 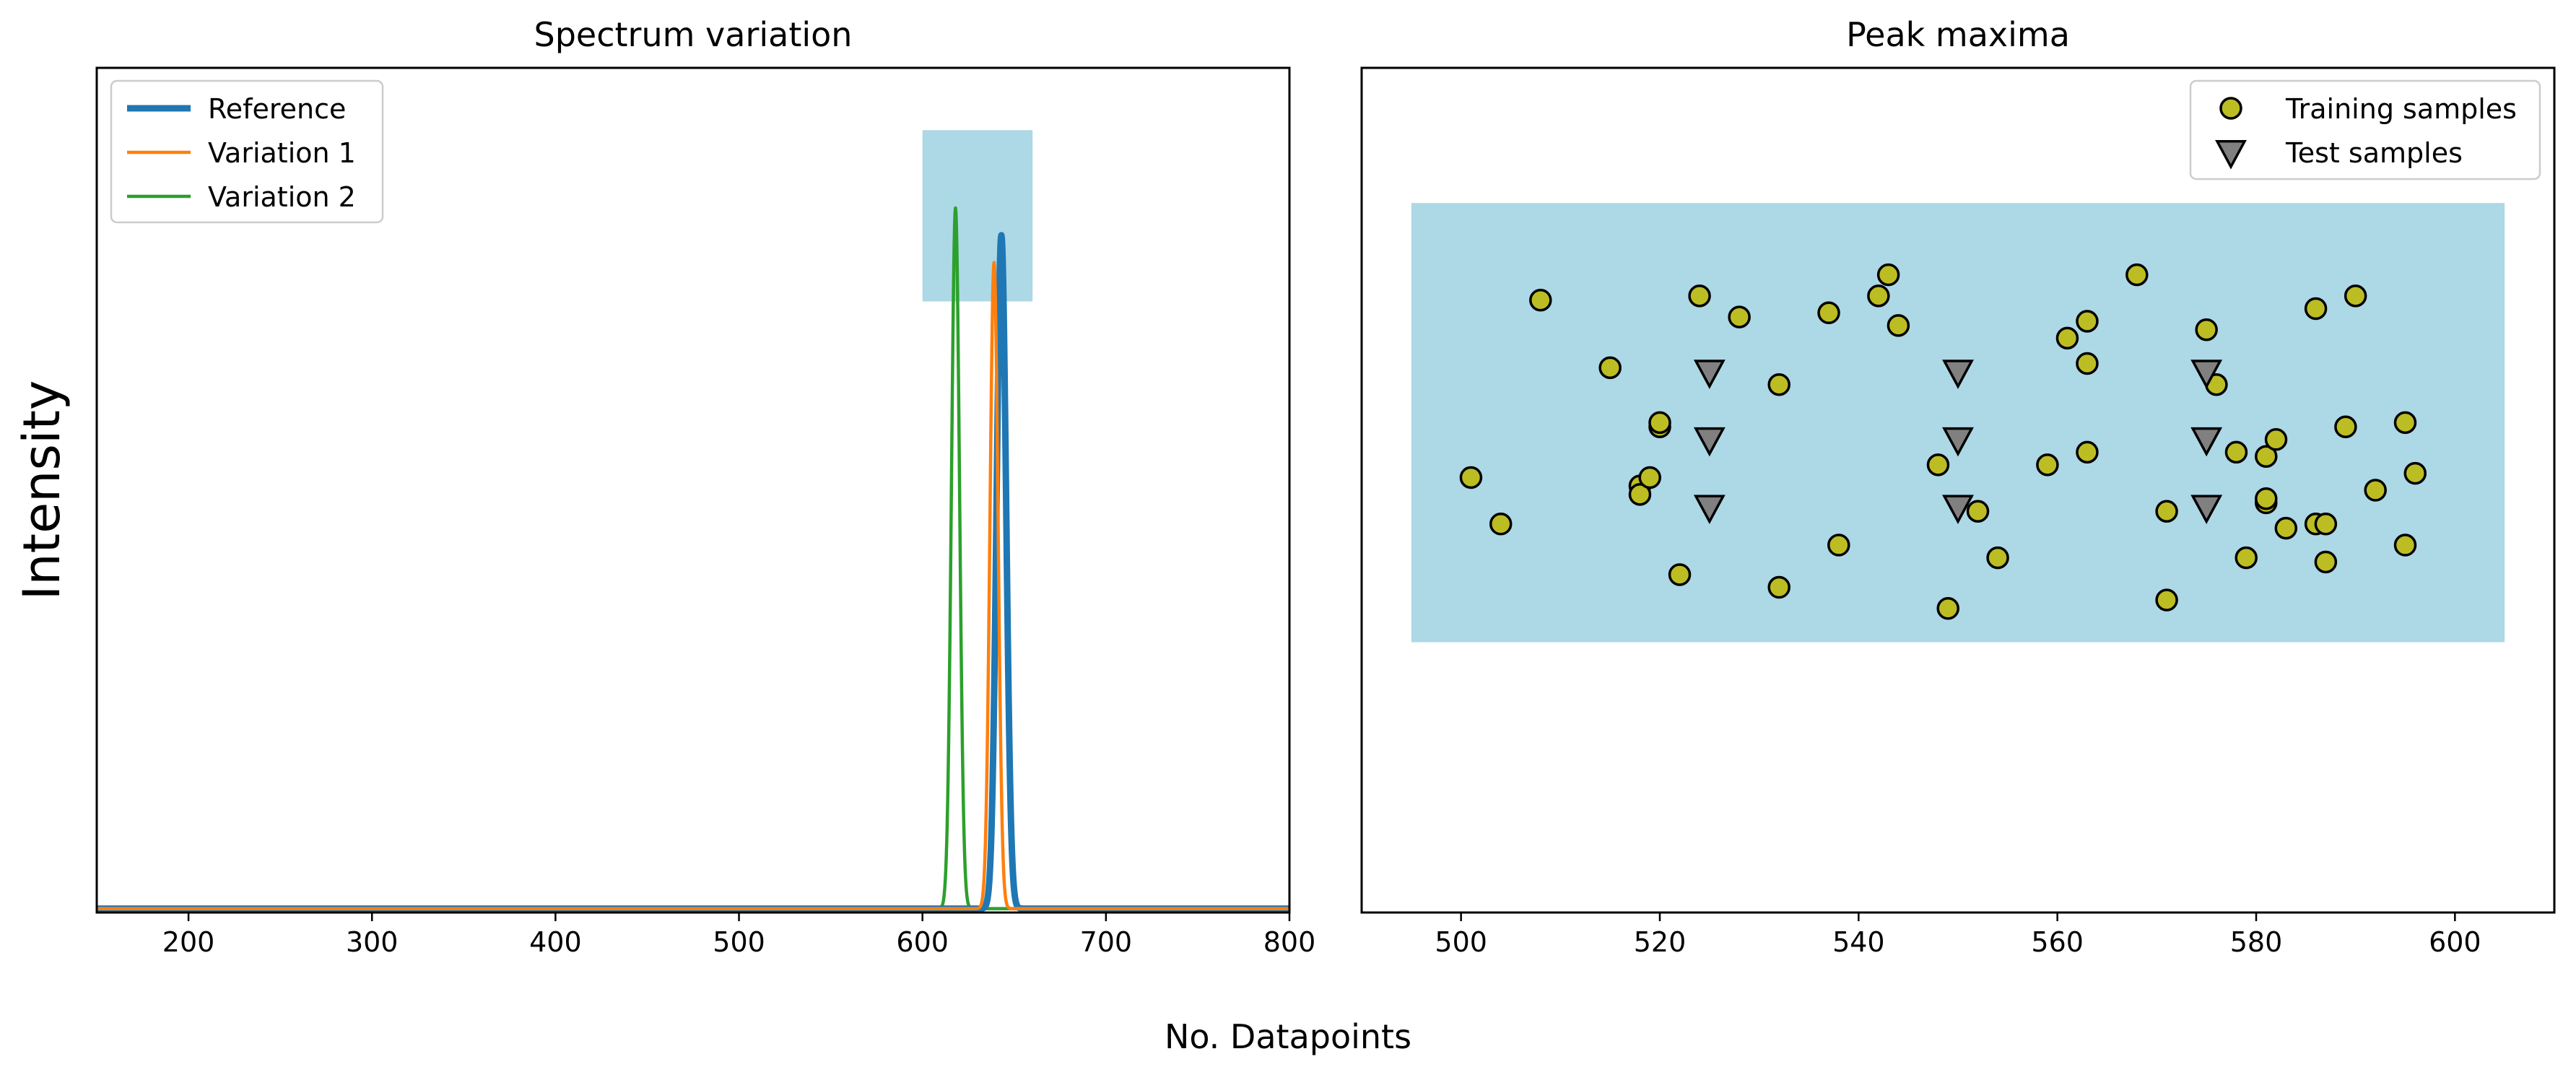 I want to click on spectrum-title: Spectrum variation, so click(x=693, y=34).